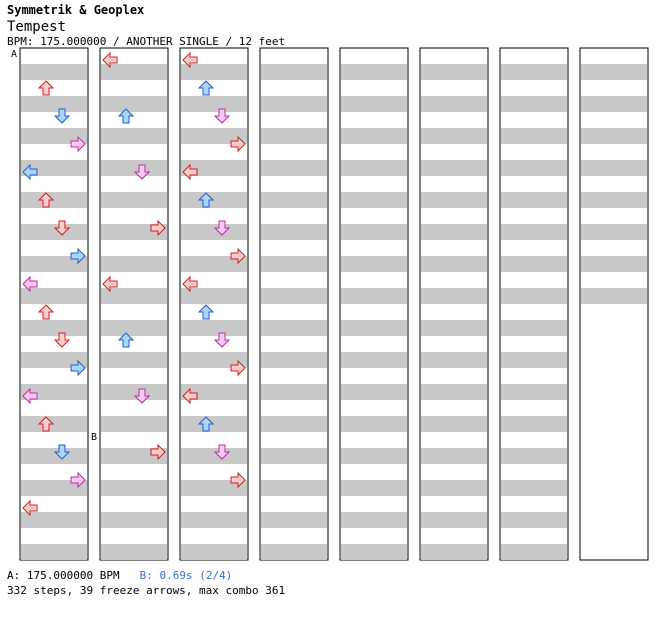 The width and height of the screenshot is (672, 620). I want to click on marker-a: A, so click(14, 54).